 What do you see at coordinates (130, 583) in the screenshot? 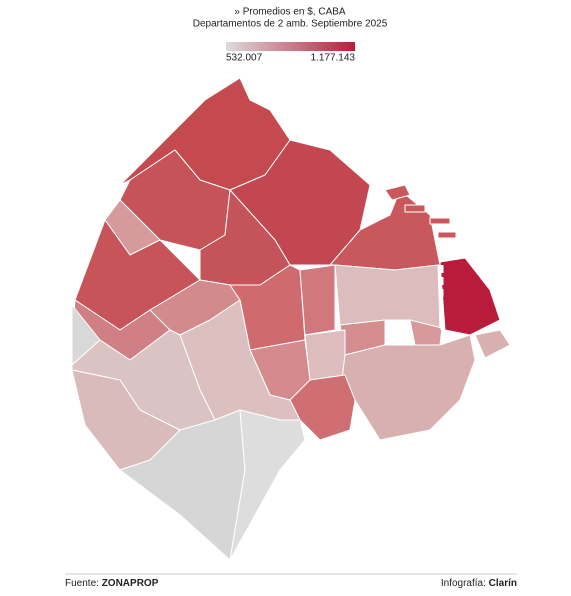
I see `source-name: ZONAPROP` at bounding box center [130, 583].